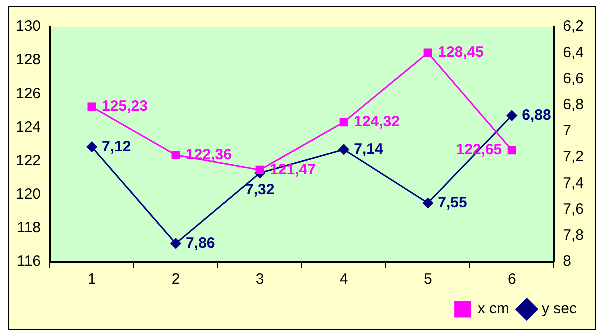 This screenshot has height=335, width=604. Describe the element at coordinates (567, 261) in the screenshot. I see `y2-tick-label: 8` at that location.